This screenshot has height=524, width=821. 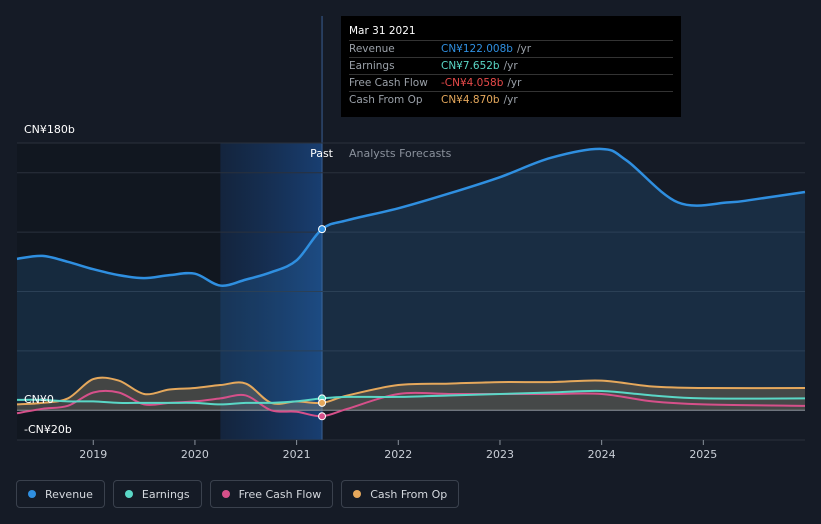 What do you see at coordinates (472, 83) in the screenshot?
I see `tooltip-value: -CN¥4.058b` at bounding box center [472, 83].